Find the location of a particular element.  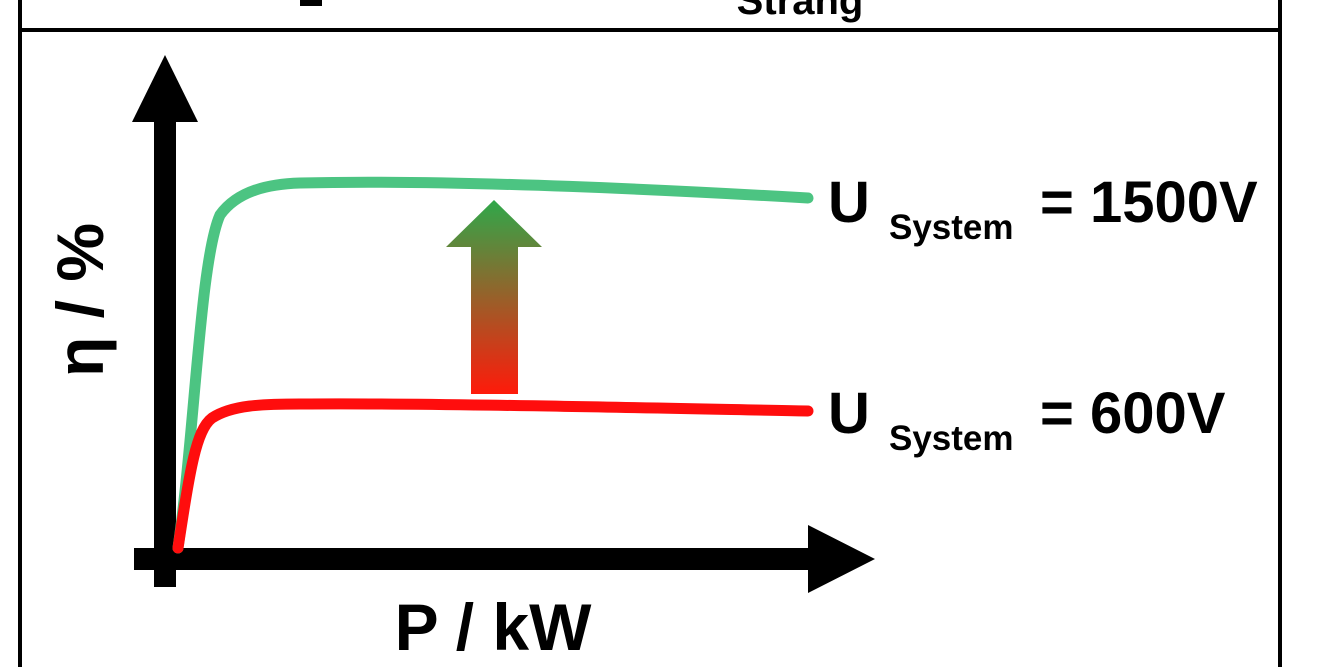

increase-arrow is located at coordinates (494, 297).